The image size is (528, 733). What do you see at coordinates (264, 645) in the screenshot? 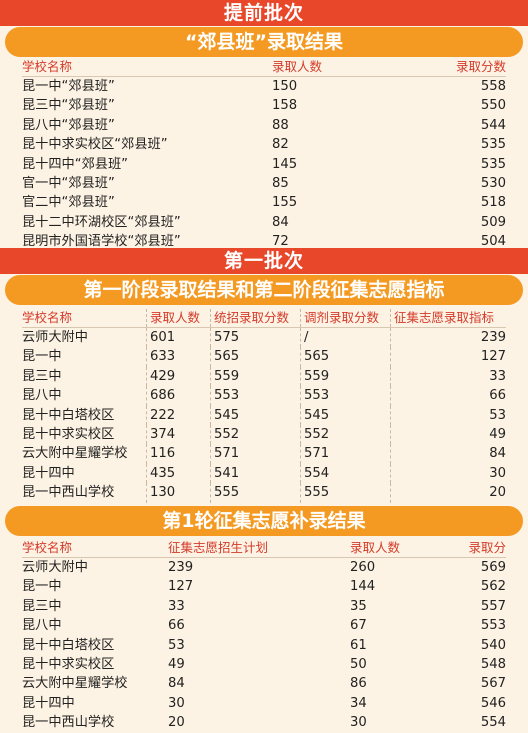
I see `table-row: 昆十中白塔校区 53 61 540` at bounding box center [264, 645].